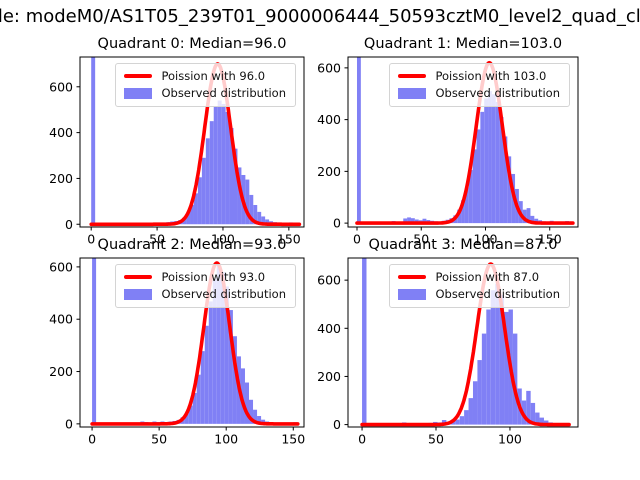 Image resolution: width=640 pixels, height=480 pixels. Describe the element at coordinates (463, 245) in the screenshot. I see `quadrant-3-title: Quadrant 3: Median=87.0` at that location.